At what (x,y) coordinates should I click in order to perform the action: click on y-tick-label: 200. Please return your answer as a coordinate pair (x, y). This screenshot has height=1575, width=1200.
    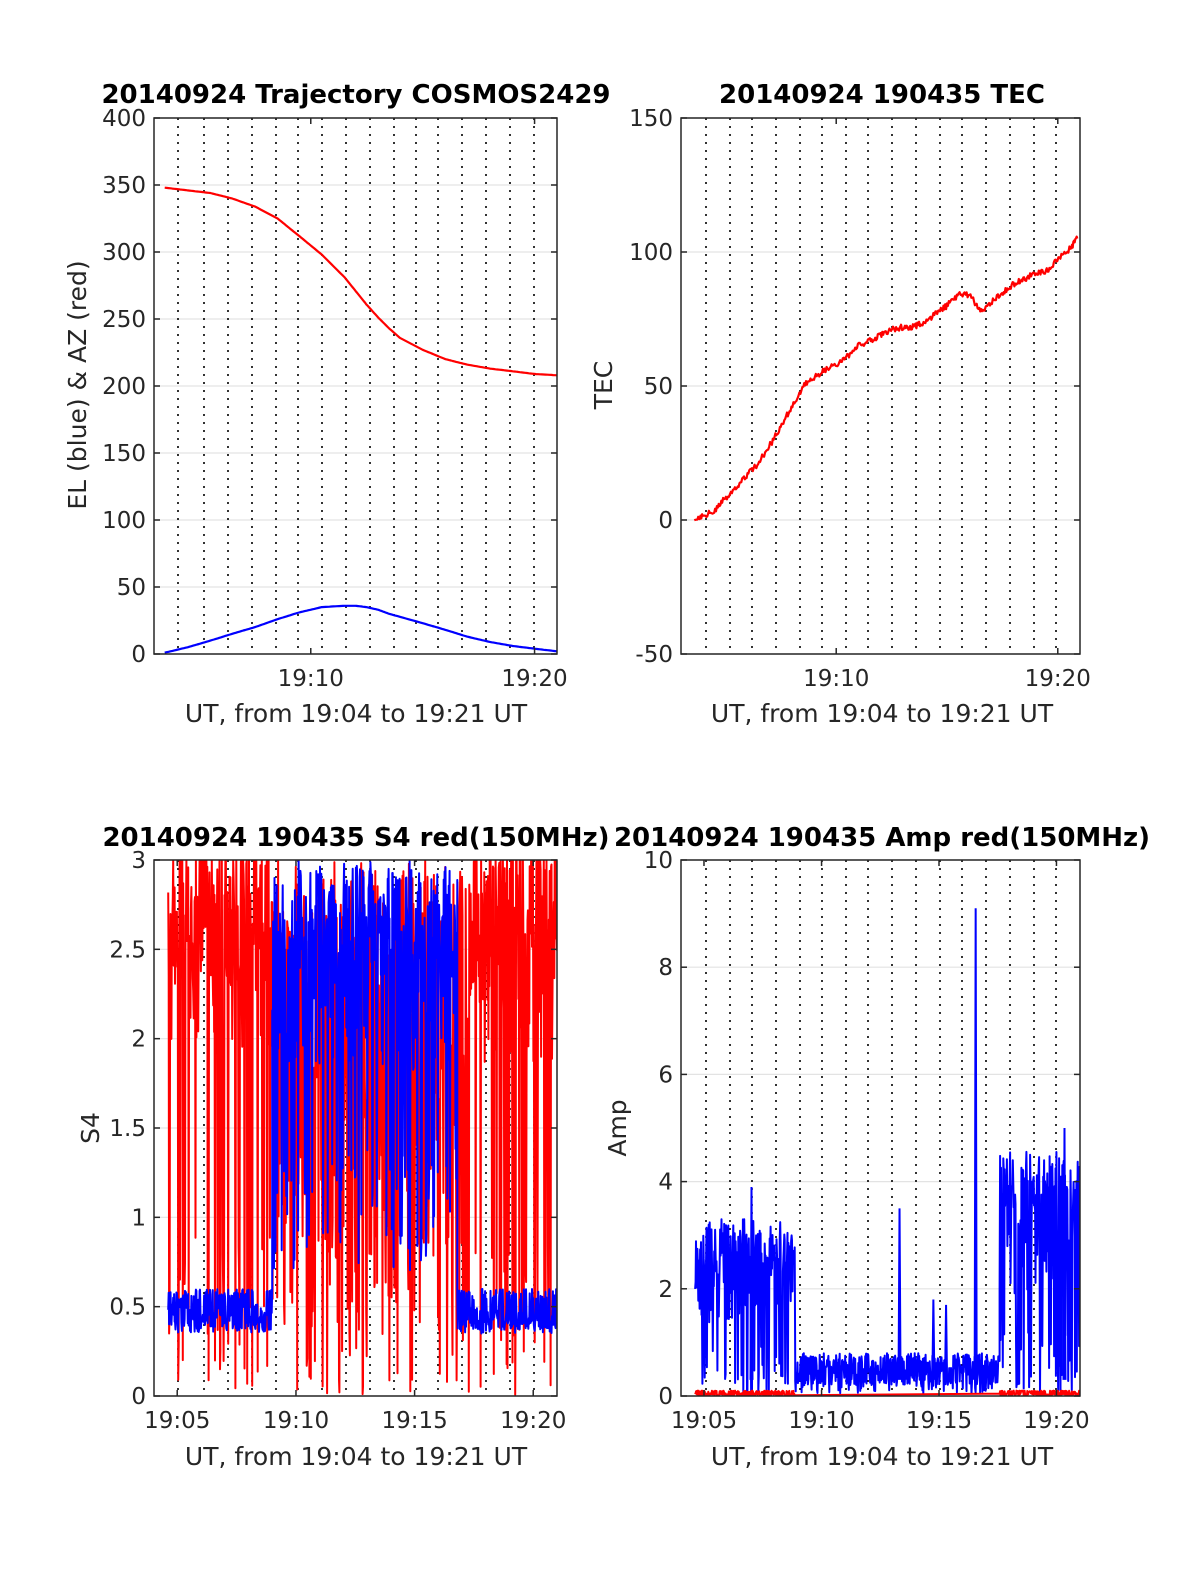
    Looking at the image, I should click on (124, 387).